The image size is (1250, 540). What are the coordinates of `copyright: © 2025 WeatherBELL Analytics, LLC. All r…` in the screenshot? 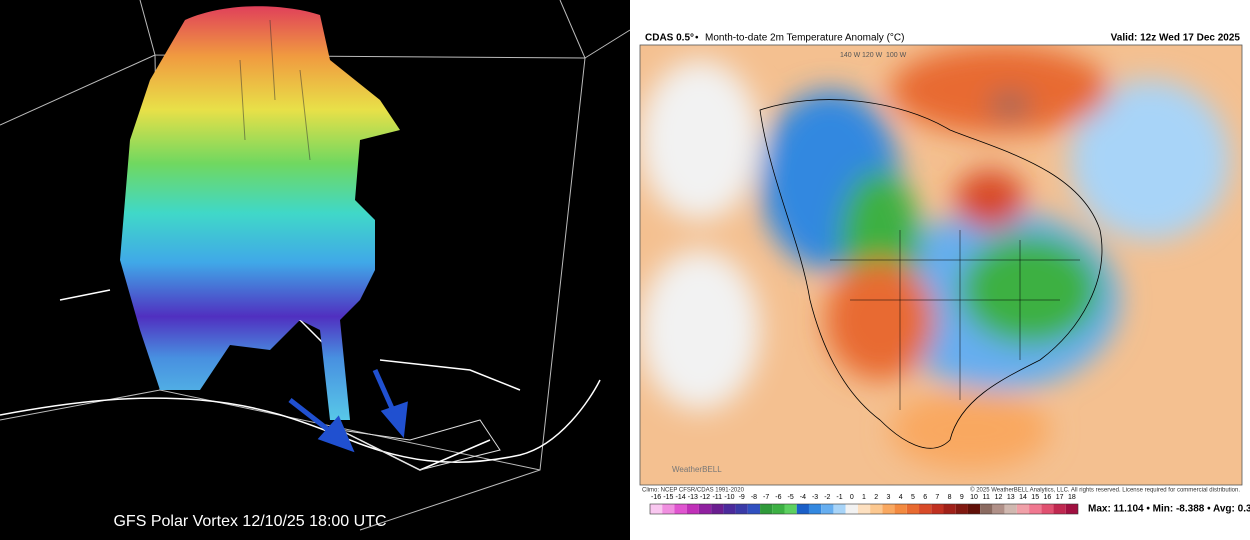 It's located at (1105, 490).